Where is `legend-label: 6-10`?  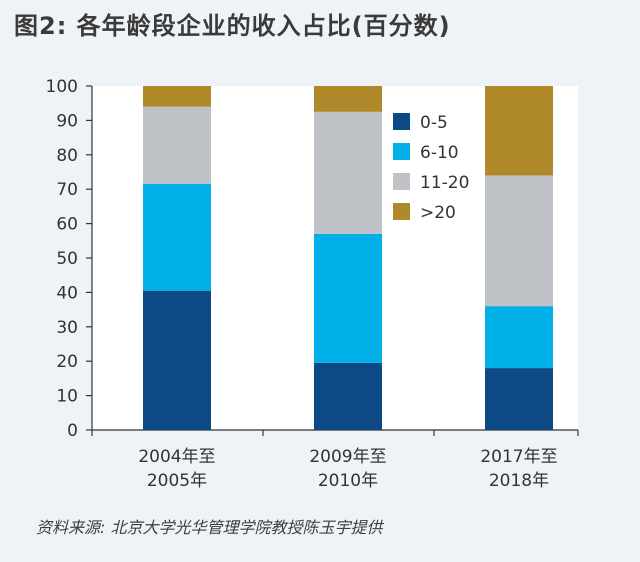
legend-label: 6-10 is located at coordinates (439, 153).